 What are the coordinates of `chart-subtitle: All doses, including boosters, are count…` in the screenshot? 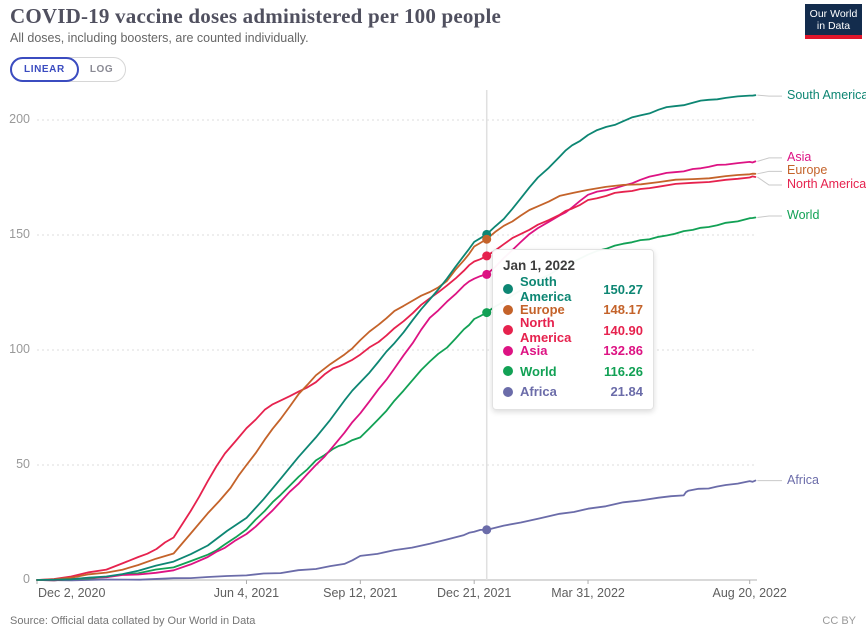 It's located at (159, 38).